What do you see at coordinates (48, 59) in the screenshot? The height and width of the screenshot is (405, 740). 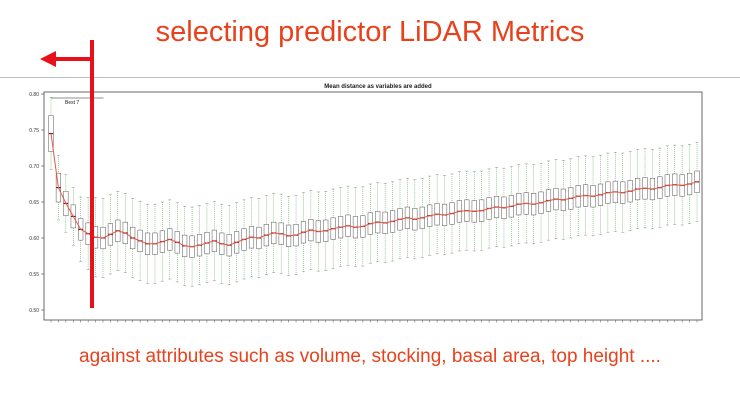 I see `left-arrow-icon` at bounding box center [48, 59].